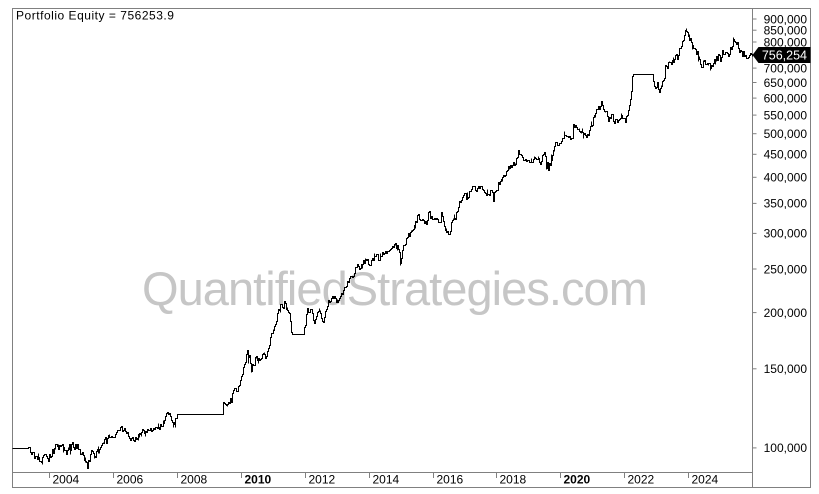 This screenshot has height=494, width=819. What do you see at coordinates (786, 178) in the screenshot?
I see `svg-text: 400,000` at bounding box center [786, 178].